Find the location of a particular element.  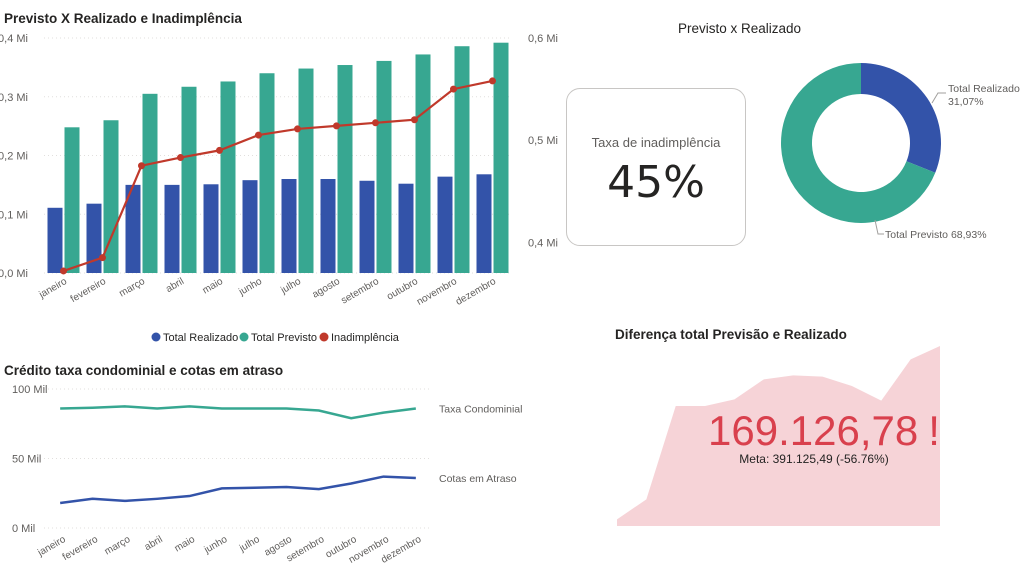

x-tick-main: novembro is located at coordinates (437, 292).